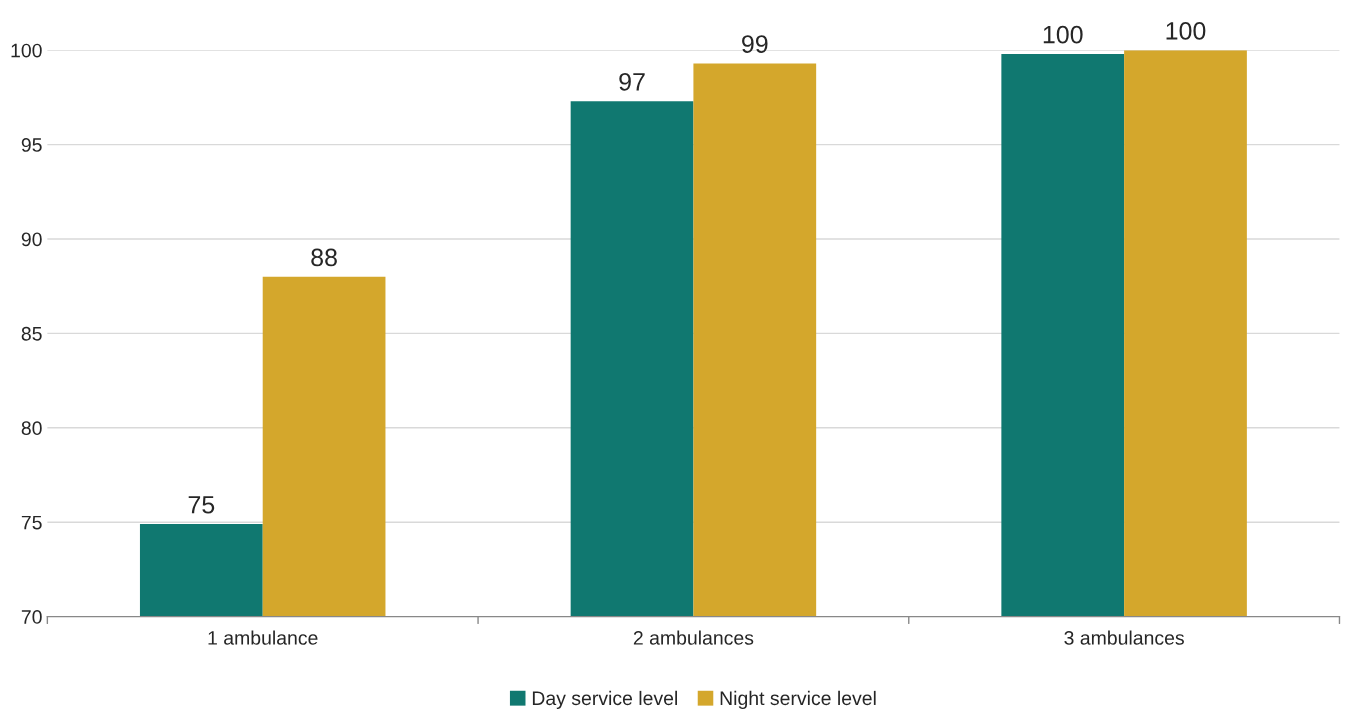 The image size is (1353, 717). What do you see at coordinates (26, 50) in the screenshot?
I see `y-tick-label: 100` at bounding box center [26, 50].